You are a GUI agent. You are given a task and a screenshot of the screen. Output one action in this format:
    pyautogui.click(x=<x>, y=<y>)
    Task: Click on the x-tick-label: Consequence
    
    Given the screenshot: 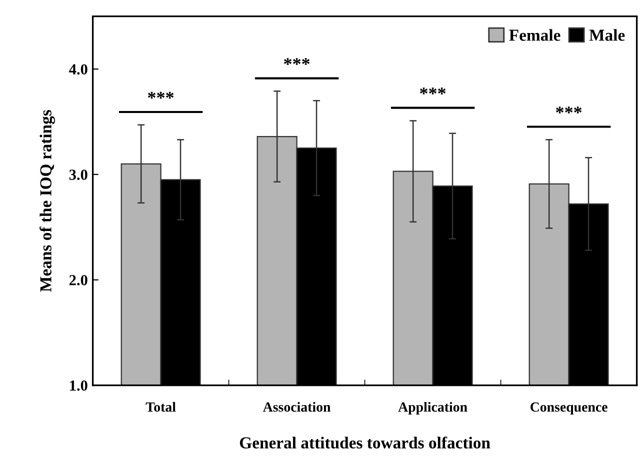 What is the action you would take?
    pyautogui.click(x=569, y=408)
    